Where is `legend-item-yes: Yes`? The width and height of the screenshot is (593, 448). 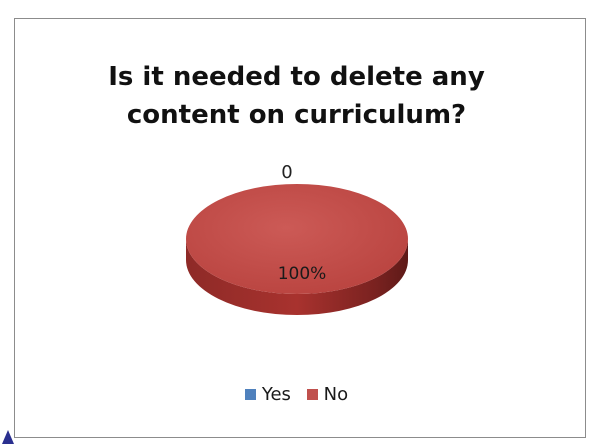 legend-item-yes: Yes is located at coordinates (267, 394).